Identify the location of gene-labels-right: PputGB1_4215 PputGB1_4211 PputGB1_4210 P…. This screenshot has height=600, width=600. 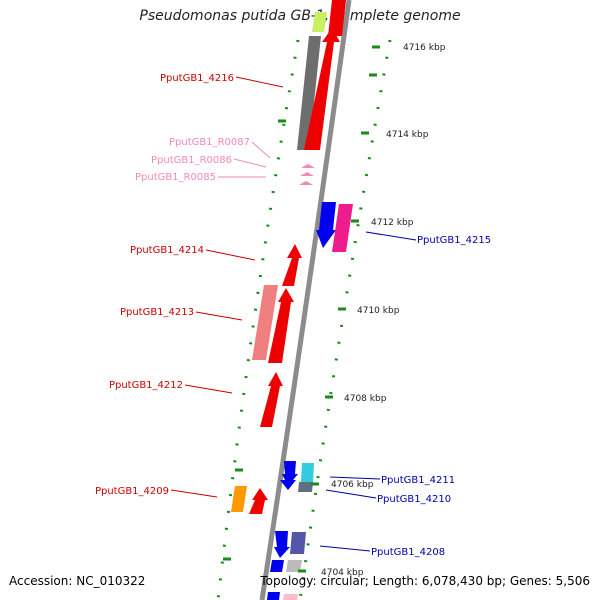
(431, 396).